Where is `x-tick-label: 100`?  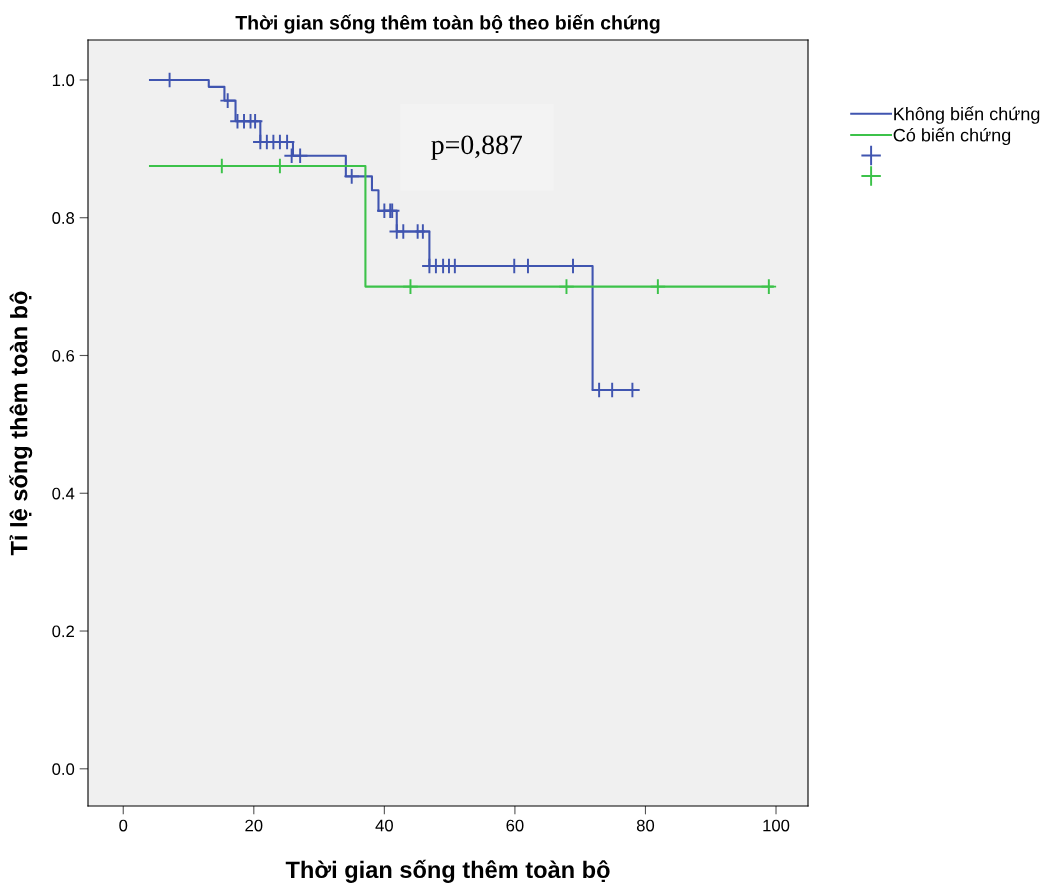
x-tick-label: 100 is located at coordinates (776, 825).